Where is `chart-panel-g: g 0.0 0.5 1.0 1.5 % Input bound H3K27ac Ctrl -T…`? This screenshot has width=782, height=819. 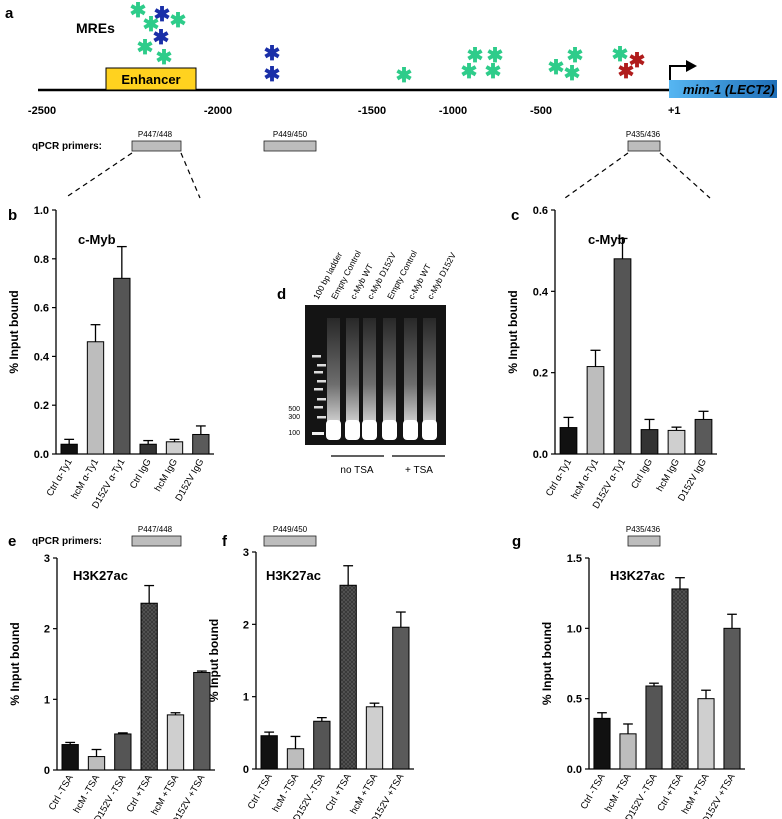
chart-panel-g: g 0.0 0.5 1.0 1.5 % Input bound H3K27ac Ctrl -T… is located at coordinates (628, 672).